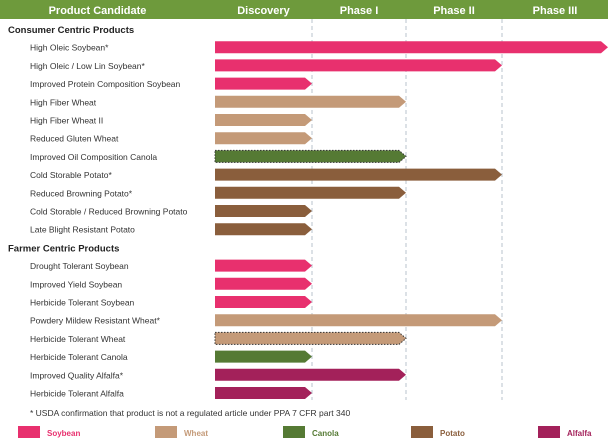  Describe the element at coordinates (304, 9) in the screenshot. I see `header-bar` at that location.